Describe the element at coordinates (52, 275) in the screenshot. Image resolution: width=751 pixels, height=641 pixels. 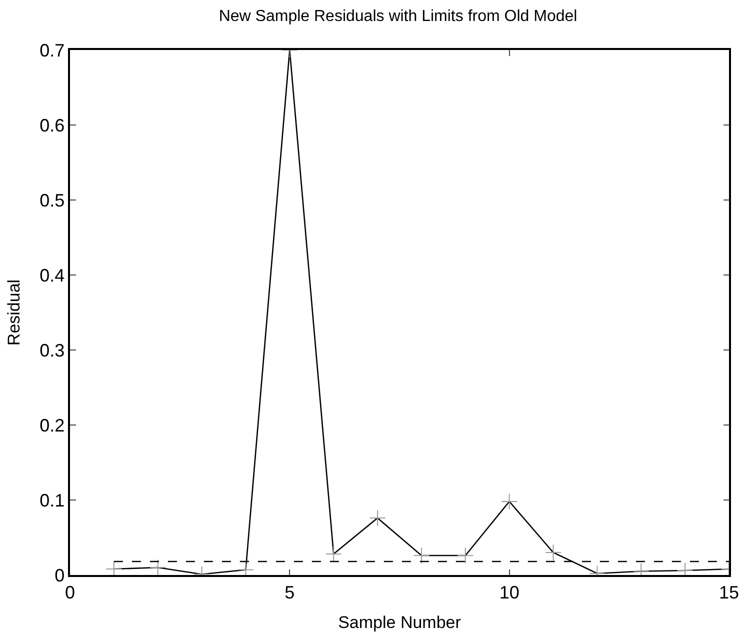
I see `y-tick-label: 0.4` at that location.